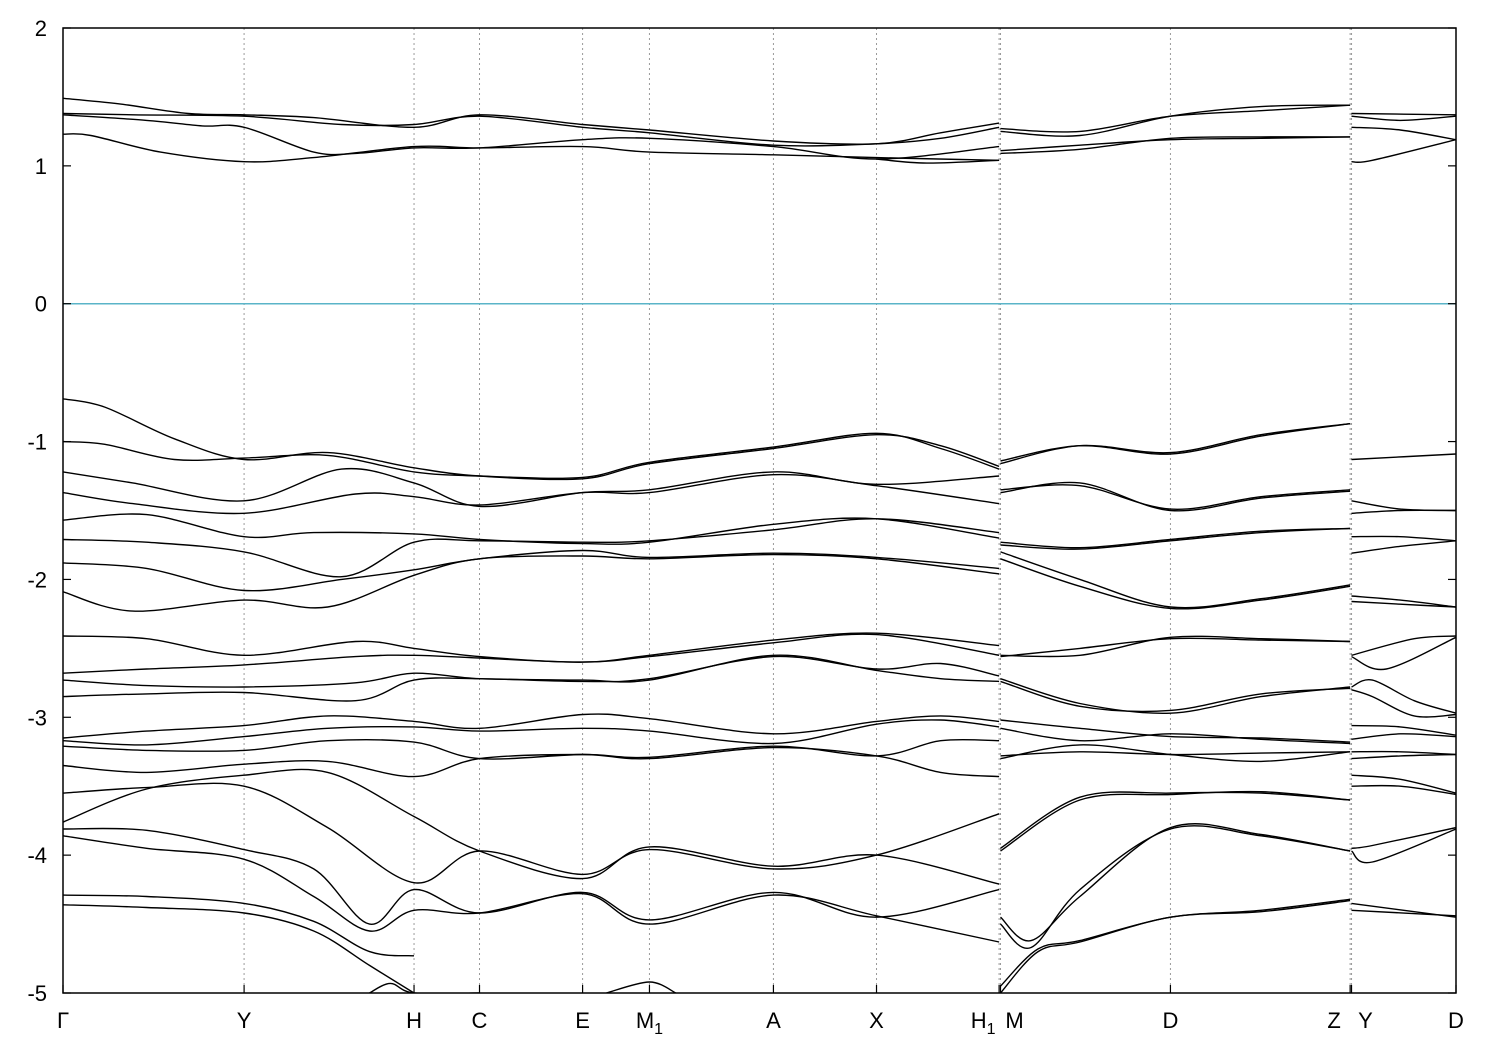  Describe the element at coordinates (582, 1020) in the screenshot. I see `k-point-label: E` at that location.